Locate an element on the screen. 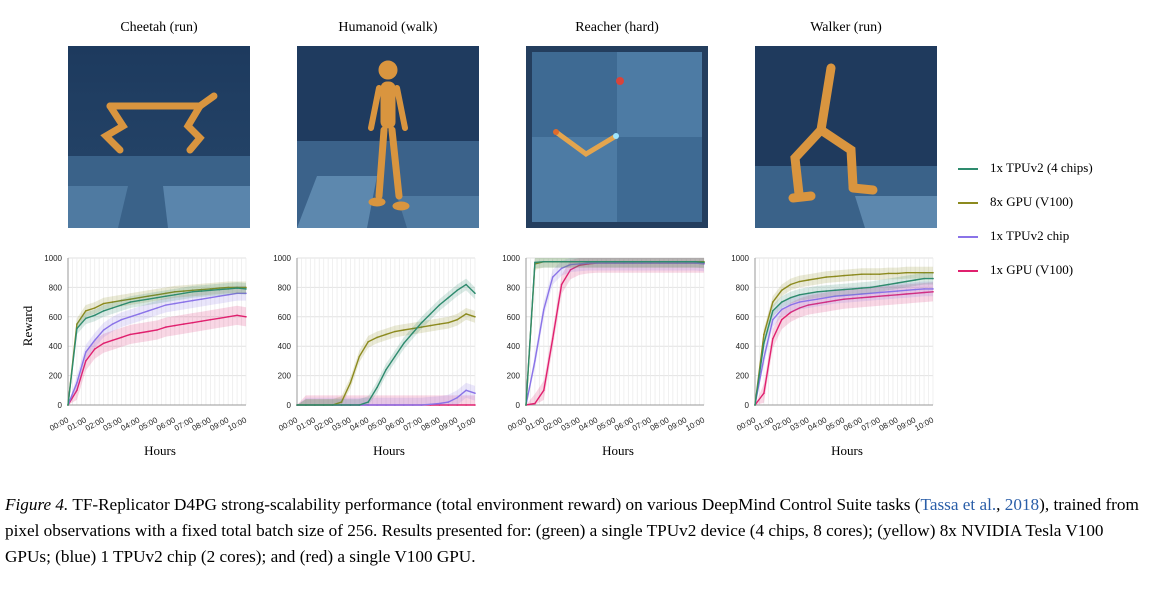 The image size is (1149, 593). reacher-render is located at coordinates (617, 137).